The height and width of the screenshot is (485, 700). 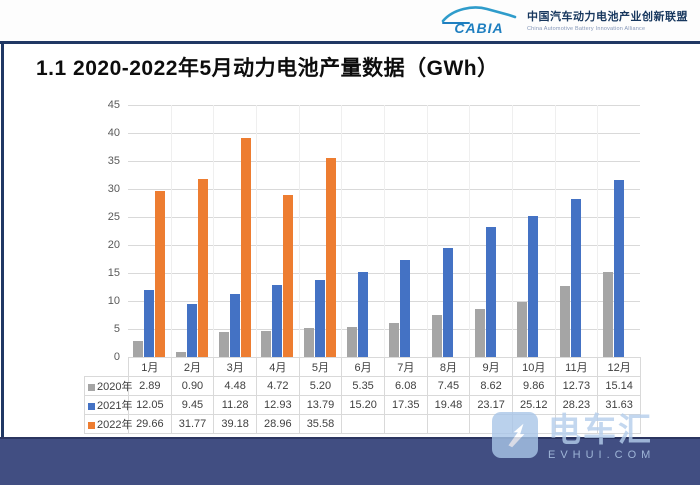 What do you see at coordinates (113, 273) in the screenshot?
I see `y-tick-label-15: 15` at bounding box center [113, 273].